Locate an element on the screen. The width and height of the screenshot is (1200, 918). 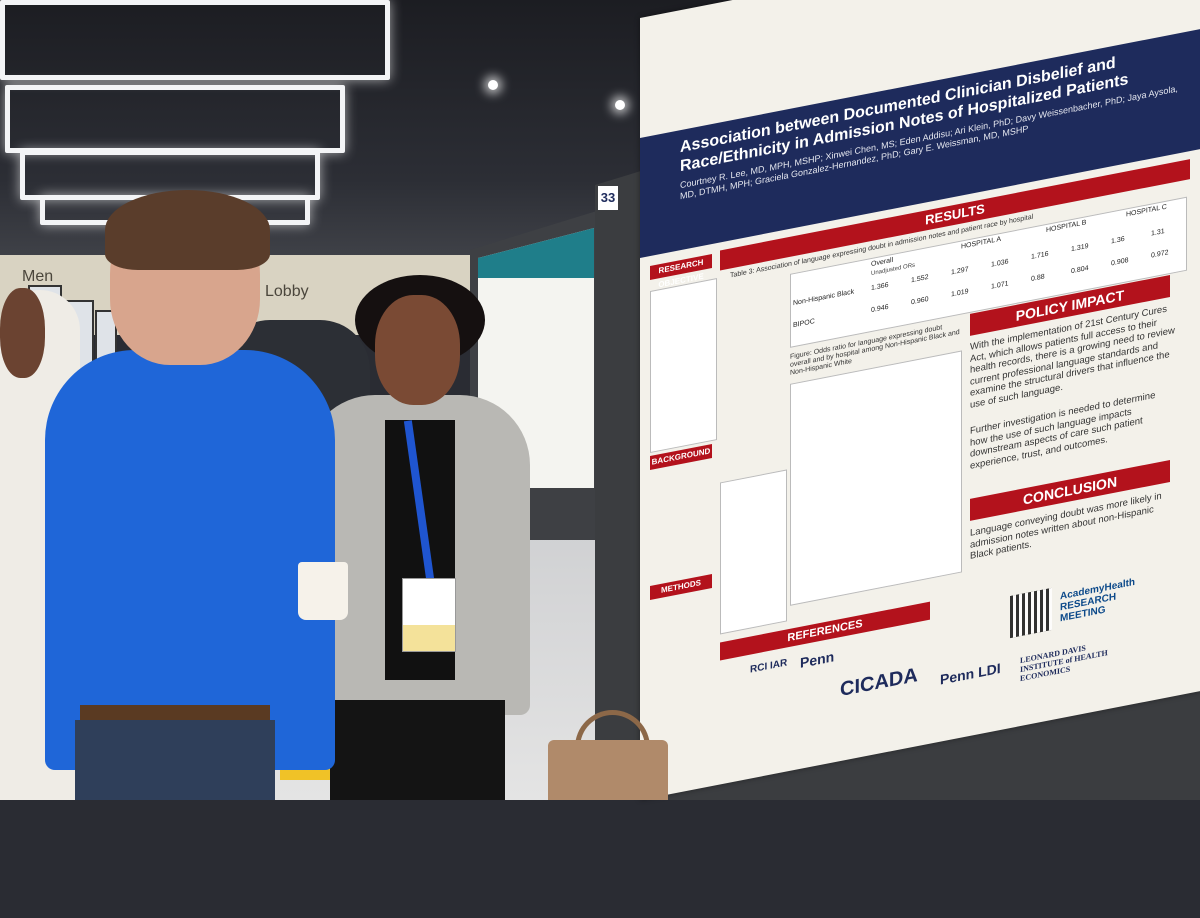
table3-cell: 0.972 is located at coordinates (1160, 254).